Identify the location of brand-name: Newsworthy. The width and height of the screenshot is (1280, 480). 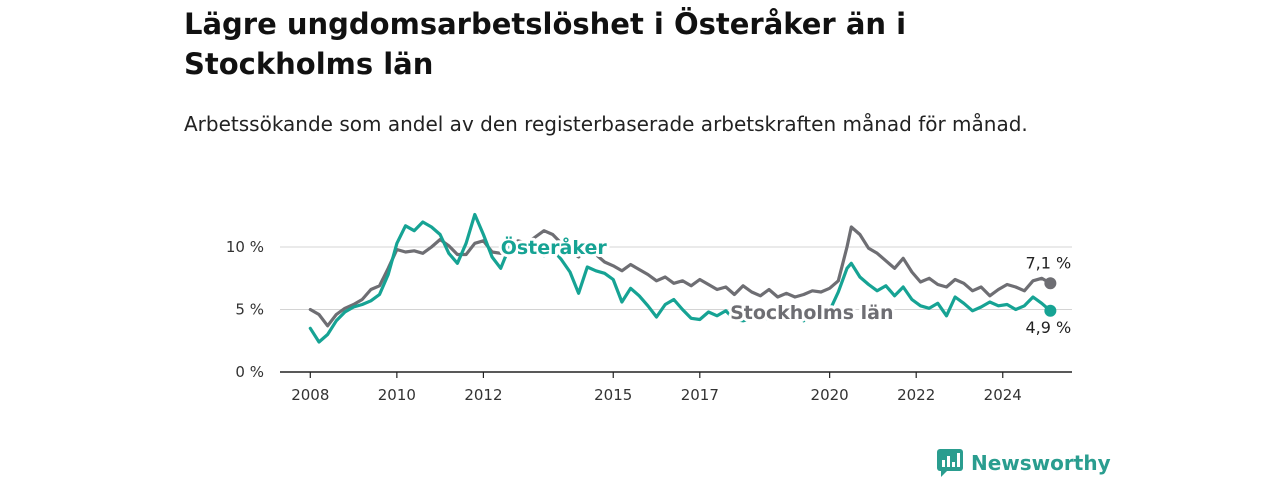
(1041, 463).